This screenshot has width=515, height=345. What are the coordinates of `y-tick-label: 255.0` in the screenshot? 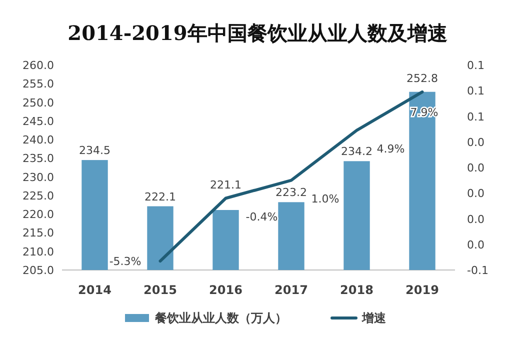 It's located at (38, 84).